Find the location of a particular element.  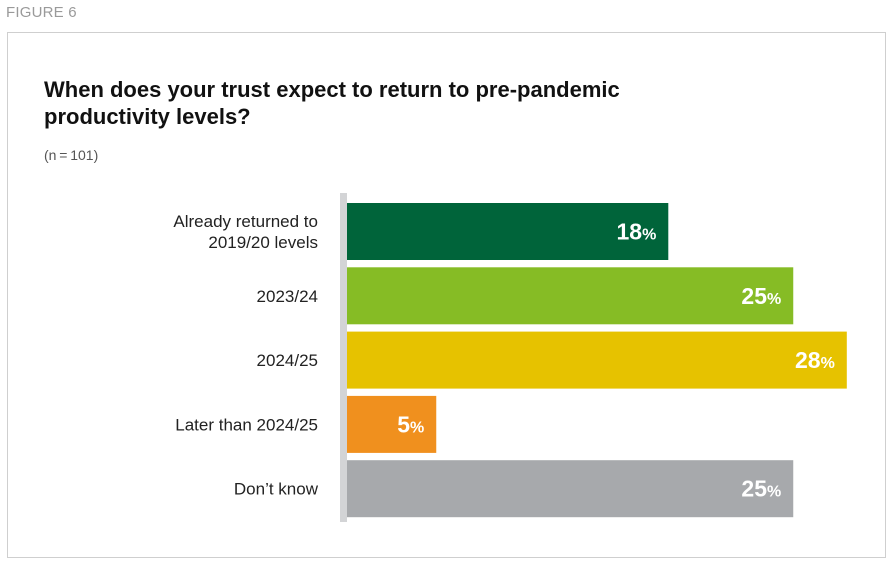

value-label-0: 18% is located at coordinates (636, 232).